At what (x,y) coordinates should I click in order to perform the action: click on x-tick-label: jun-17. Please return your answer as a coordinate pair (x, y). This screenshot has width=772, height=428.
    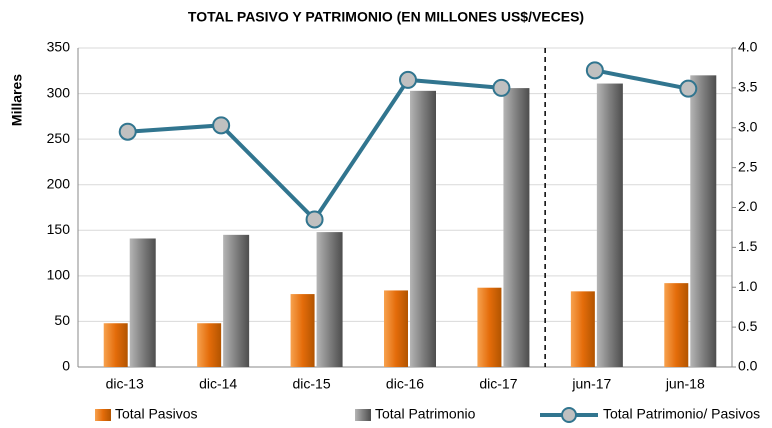
    Looking at the image, I should click on (591, 384).